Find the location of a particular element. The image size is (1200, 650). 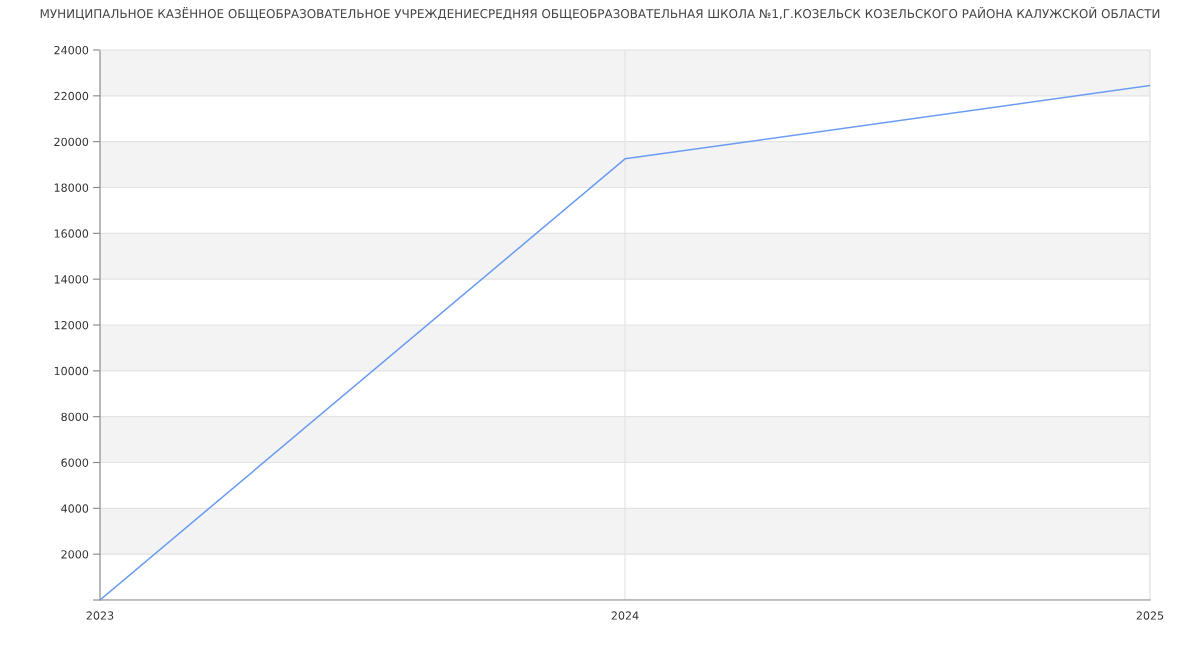

y-tick-label: 8000 is located at coordinates (75, 417).